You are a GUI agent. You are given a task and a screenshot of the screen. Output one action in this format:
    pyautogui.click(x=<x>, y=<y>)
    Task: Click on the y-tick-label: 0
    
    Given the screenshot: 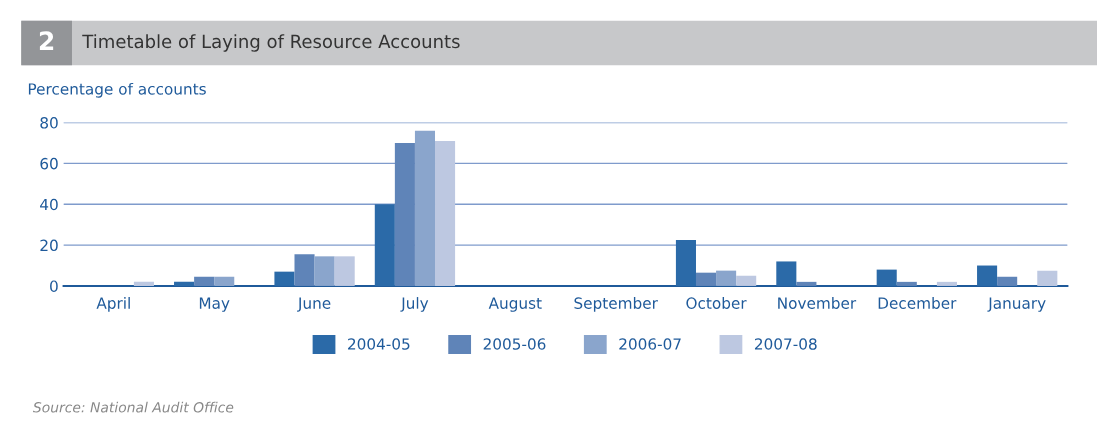 What is the action you would take?
    pyautogui.click(x=54, y=286)
    